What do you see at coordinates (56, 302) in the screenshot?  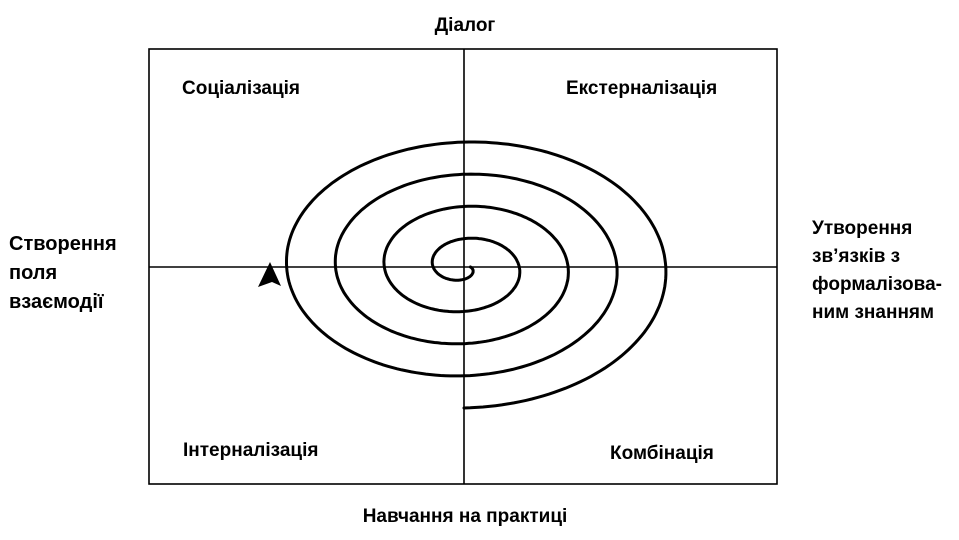 I see `axis-label-left-line: взаємодії` at bounding box center [56, 302].